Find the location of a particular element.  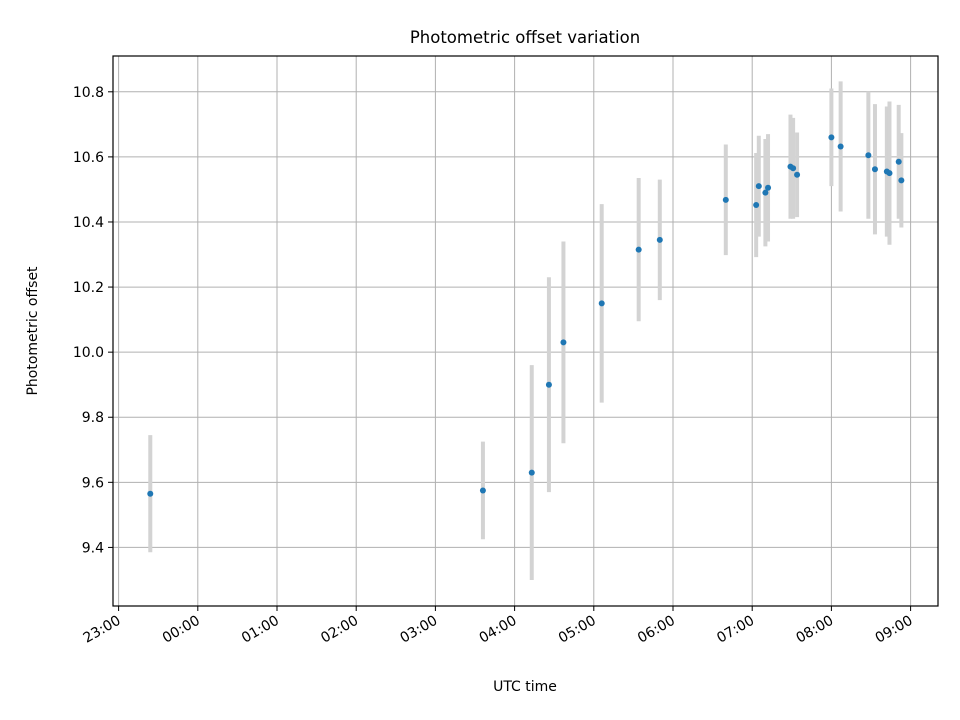

y-tick-label: 9.6 is located at coordinates (93, 483).